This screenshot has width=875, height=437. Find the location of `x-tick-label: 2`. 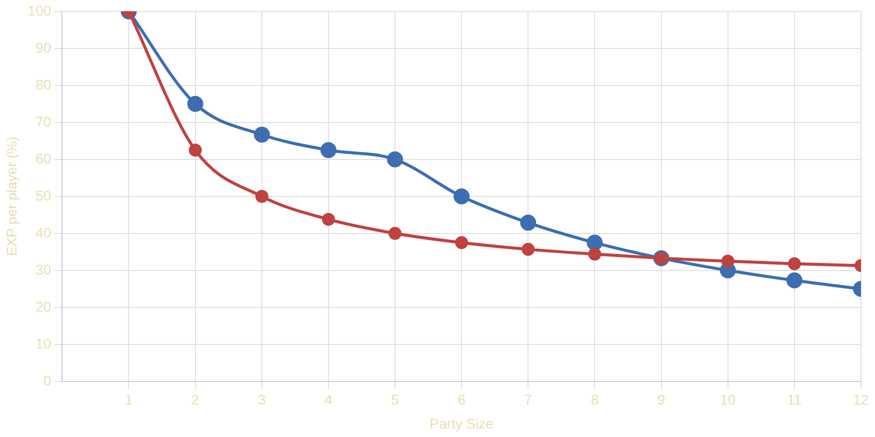

x-tick-label: 2 is located at coordinates (195, 400).